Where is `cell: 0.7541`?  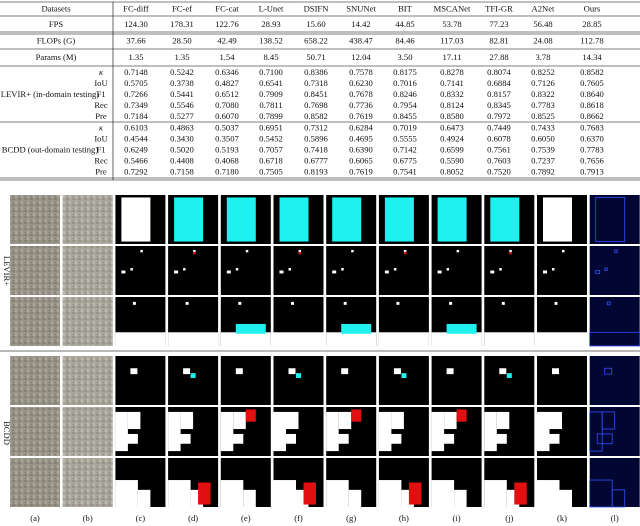
cell: 0.7541 is located at coordinates (405, 171).